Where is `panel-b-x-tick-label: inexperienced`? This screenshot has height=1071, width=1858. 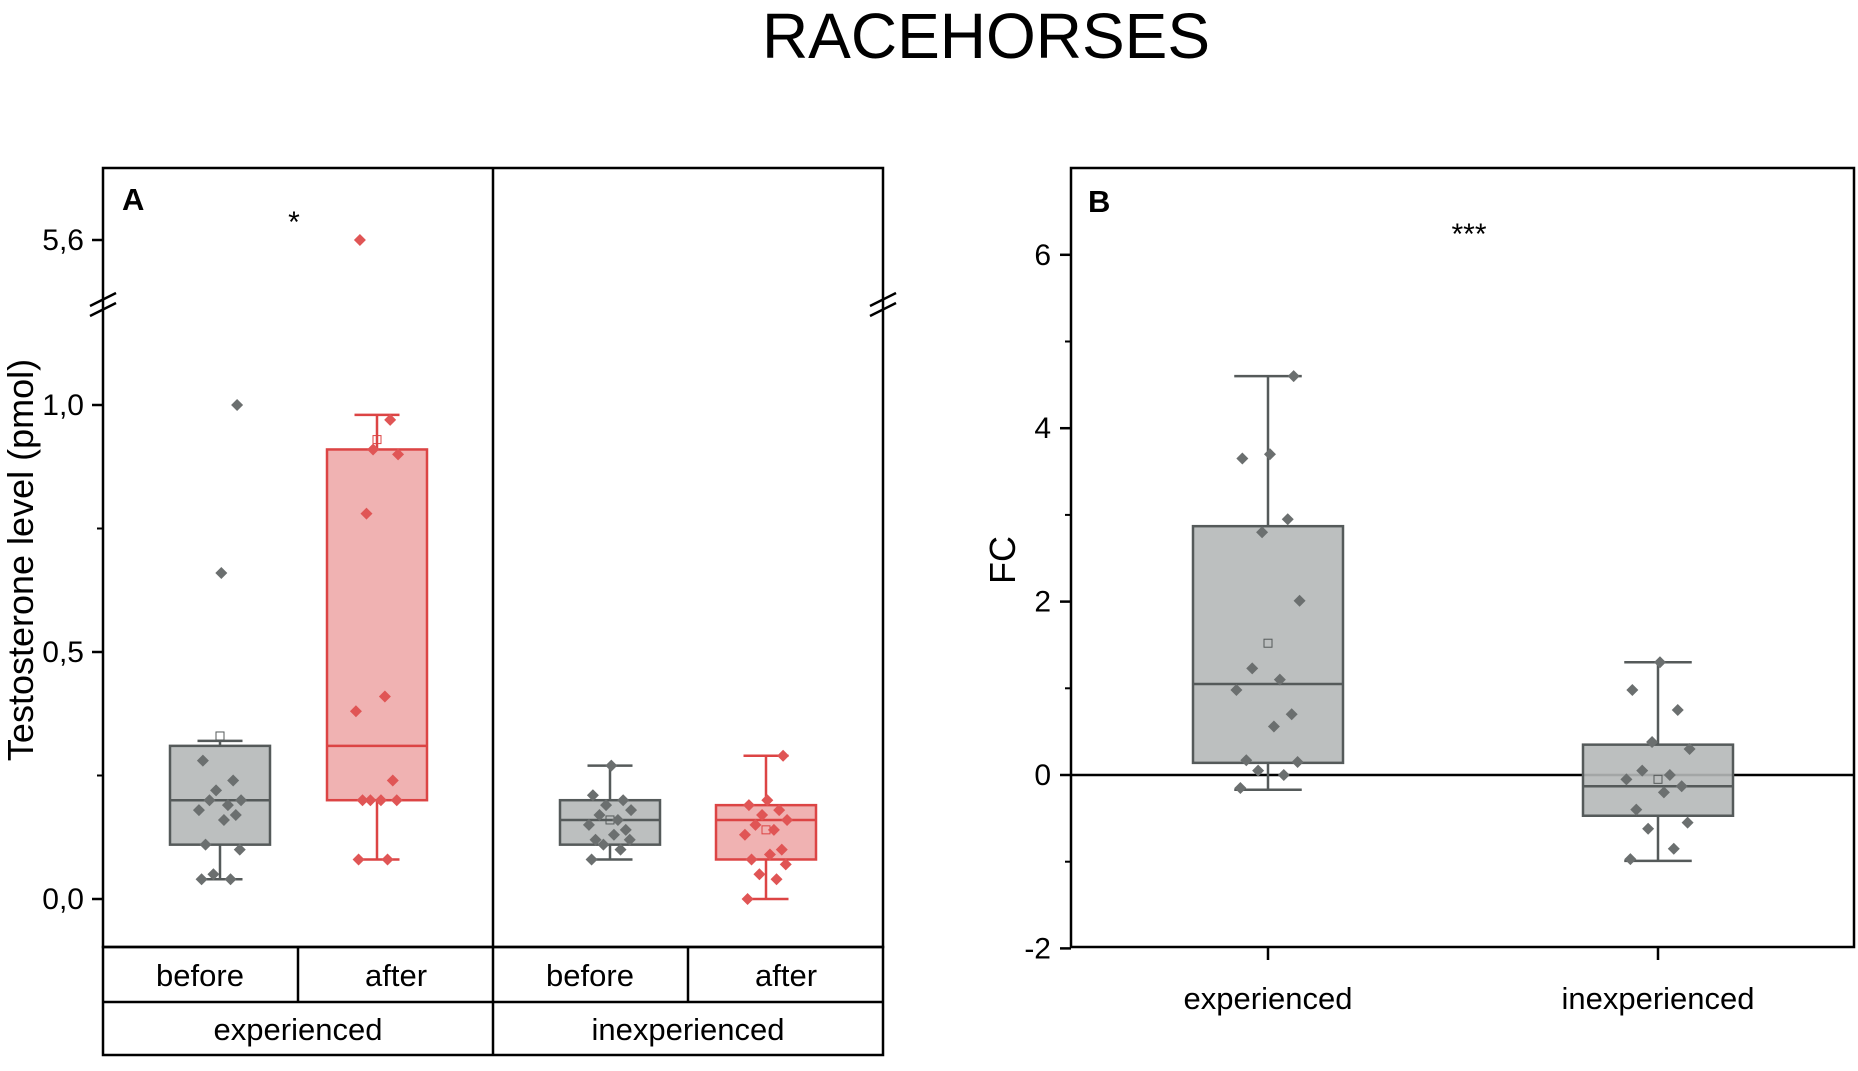
panel-b-x-tick-label: inexperienced is located at coordinates (1657, 998).